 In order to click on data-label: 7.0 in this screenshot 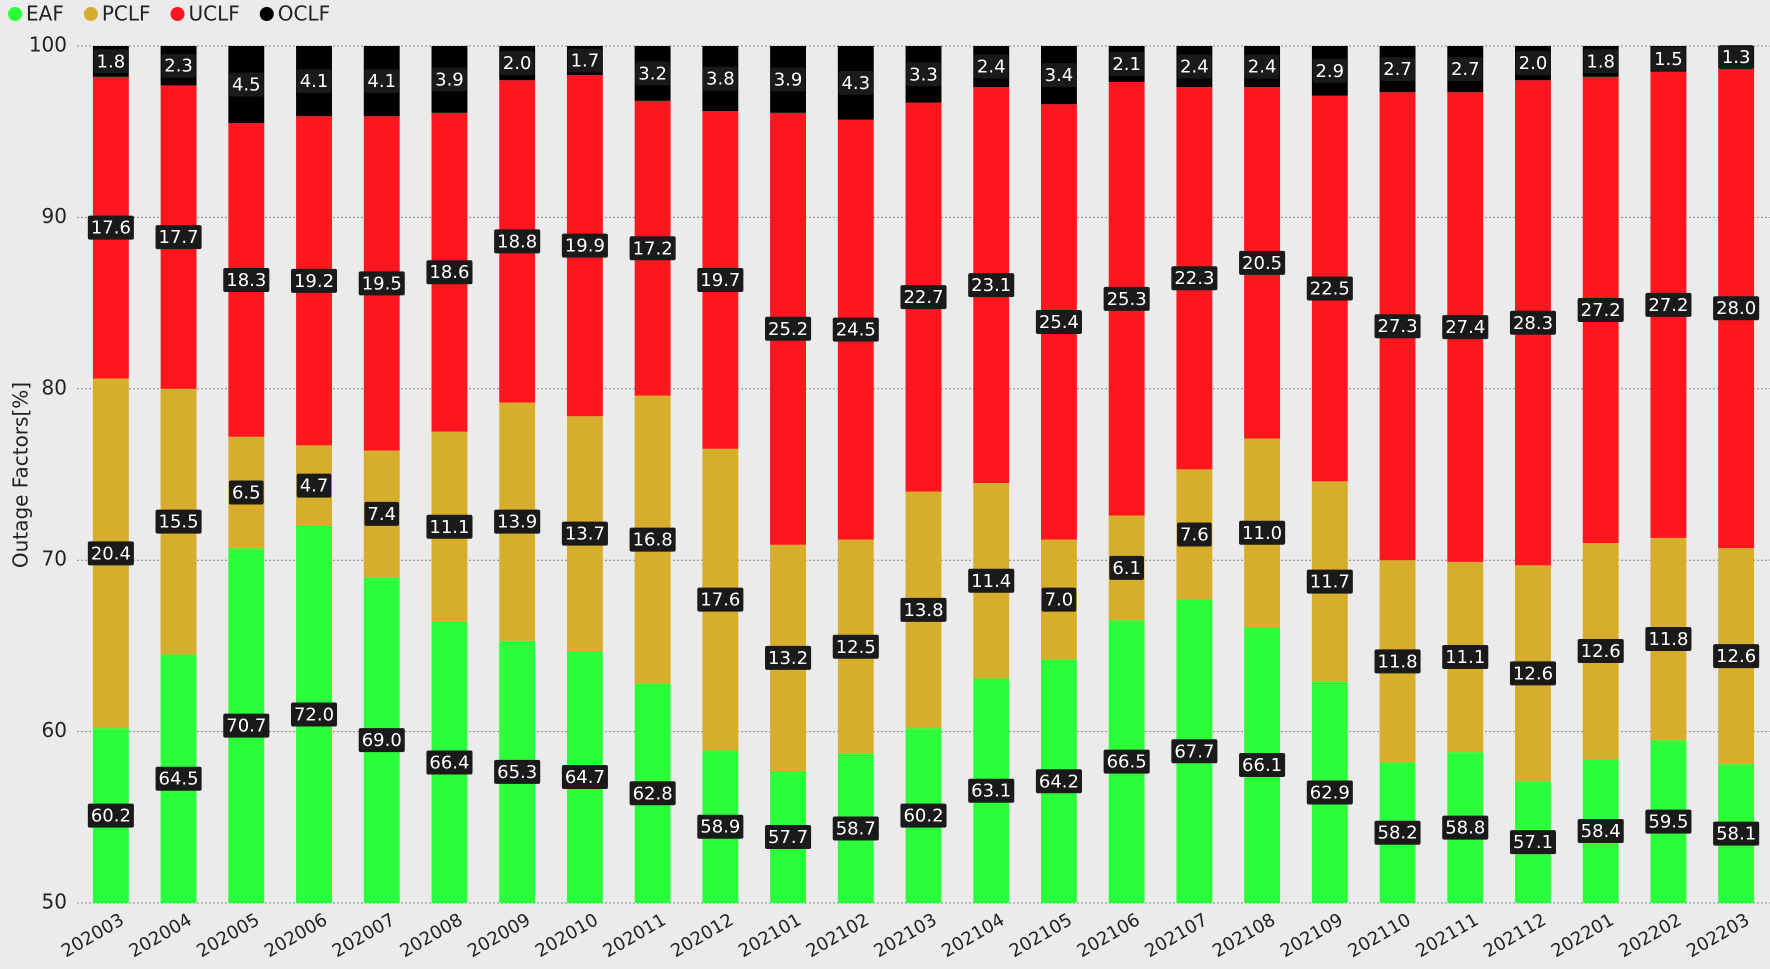, I will do `click(1059, 600)`.